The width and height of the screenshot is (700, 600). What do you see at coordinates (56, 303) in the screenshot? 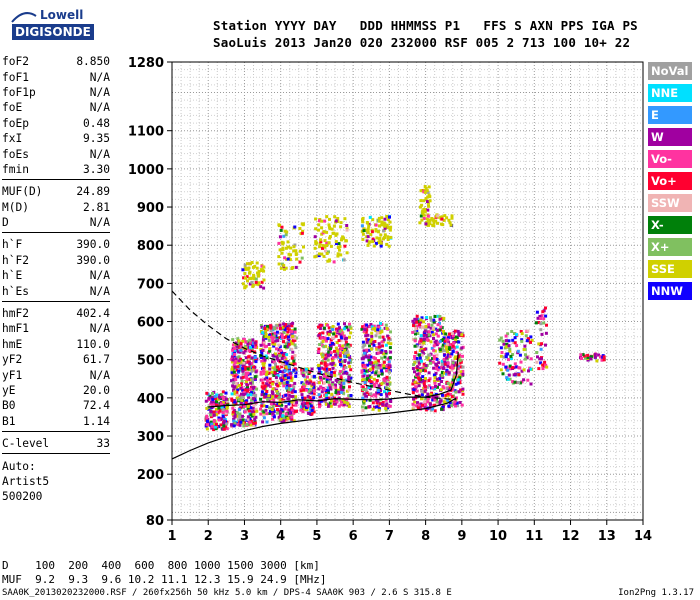
I see `param-divider` at bounding box center [56, 303].